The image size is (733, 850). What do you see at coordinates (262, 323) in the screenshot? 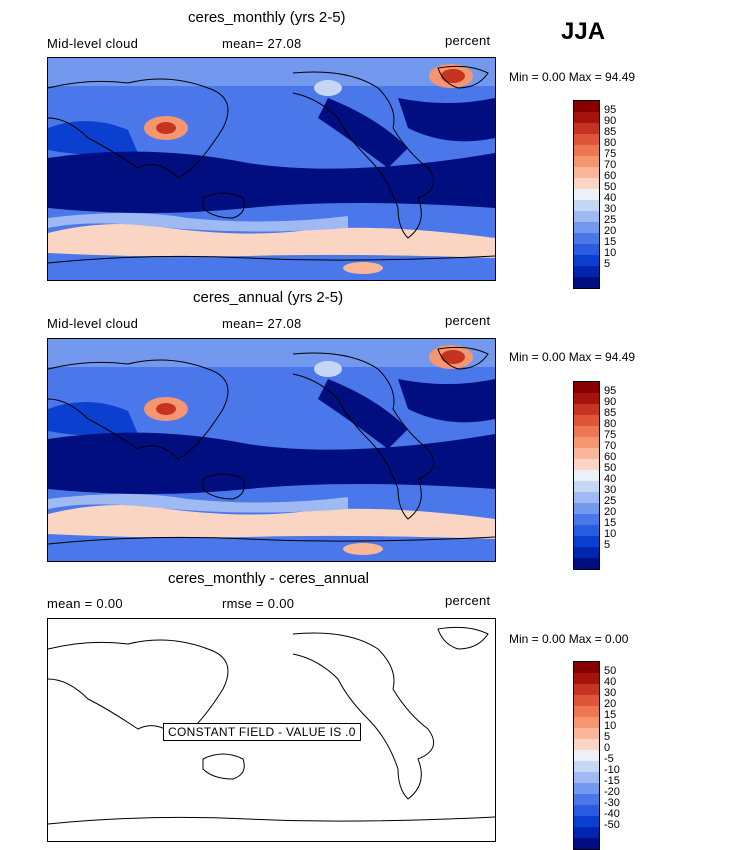
I see `panel-2-mean: mean= 27.08` at bounding box center [262, 323].